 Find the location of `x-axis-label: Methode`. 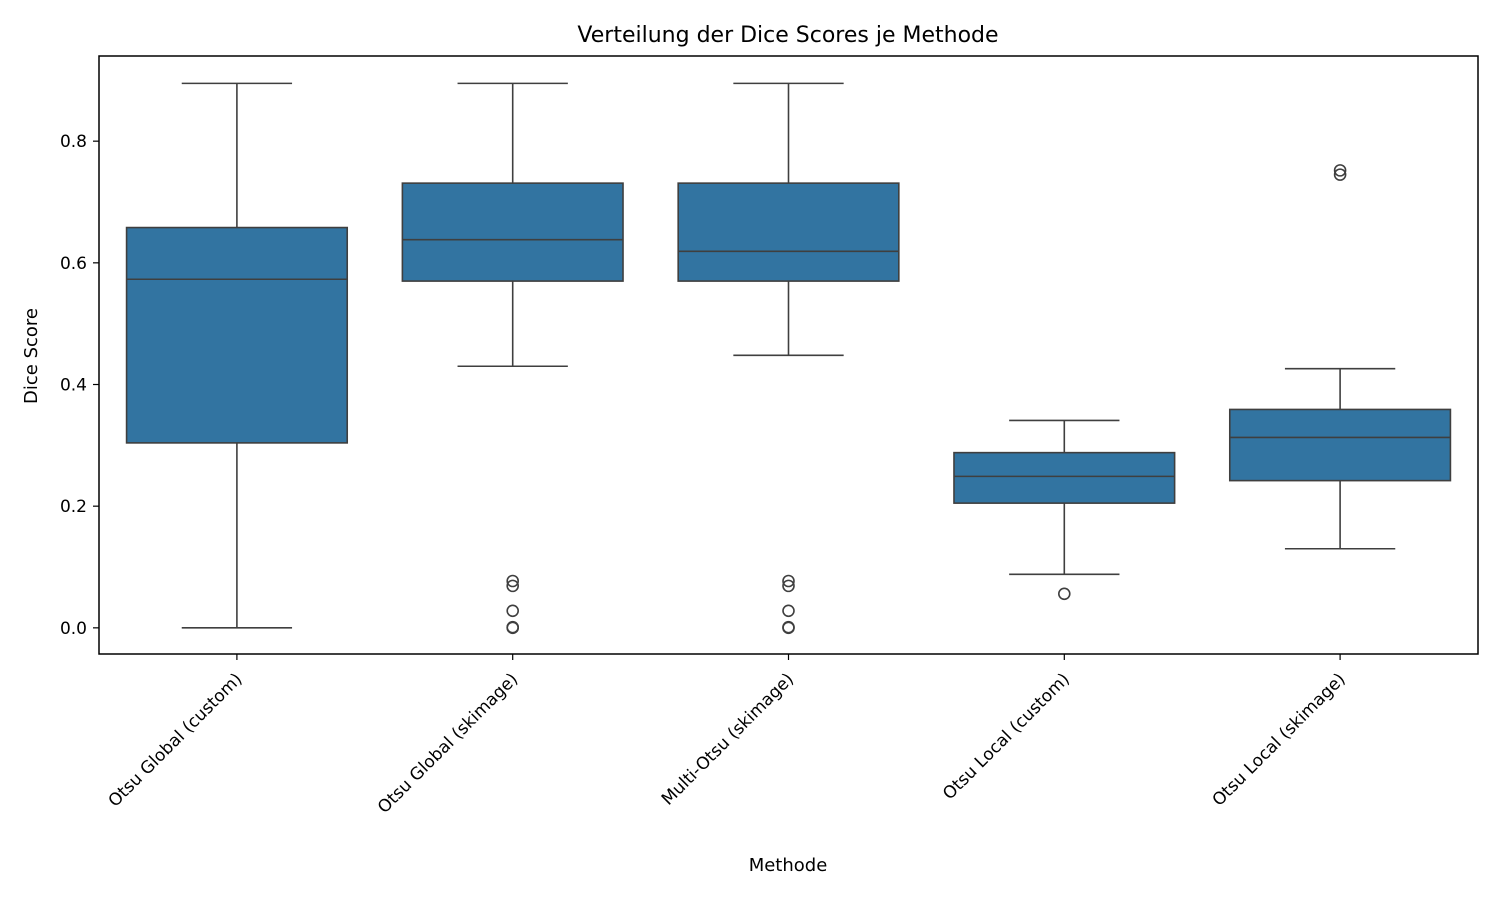

x-axis-label: Methode is located at coordinates (788, 865).